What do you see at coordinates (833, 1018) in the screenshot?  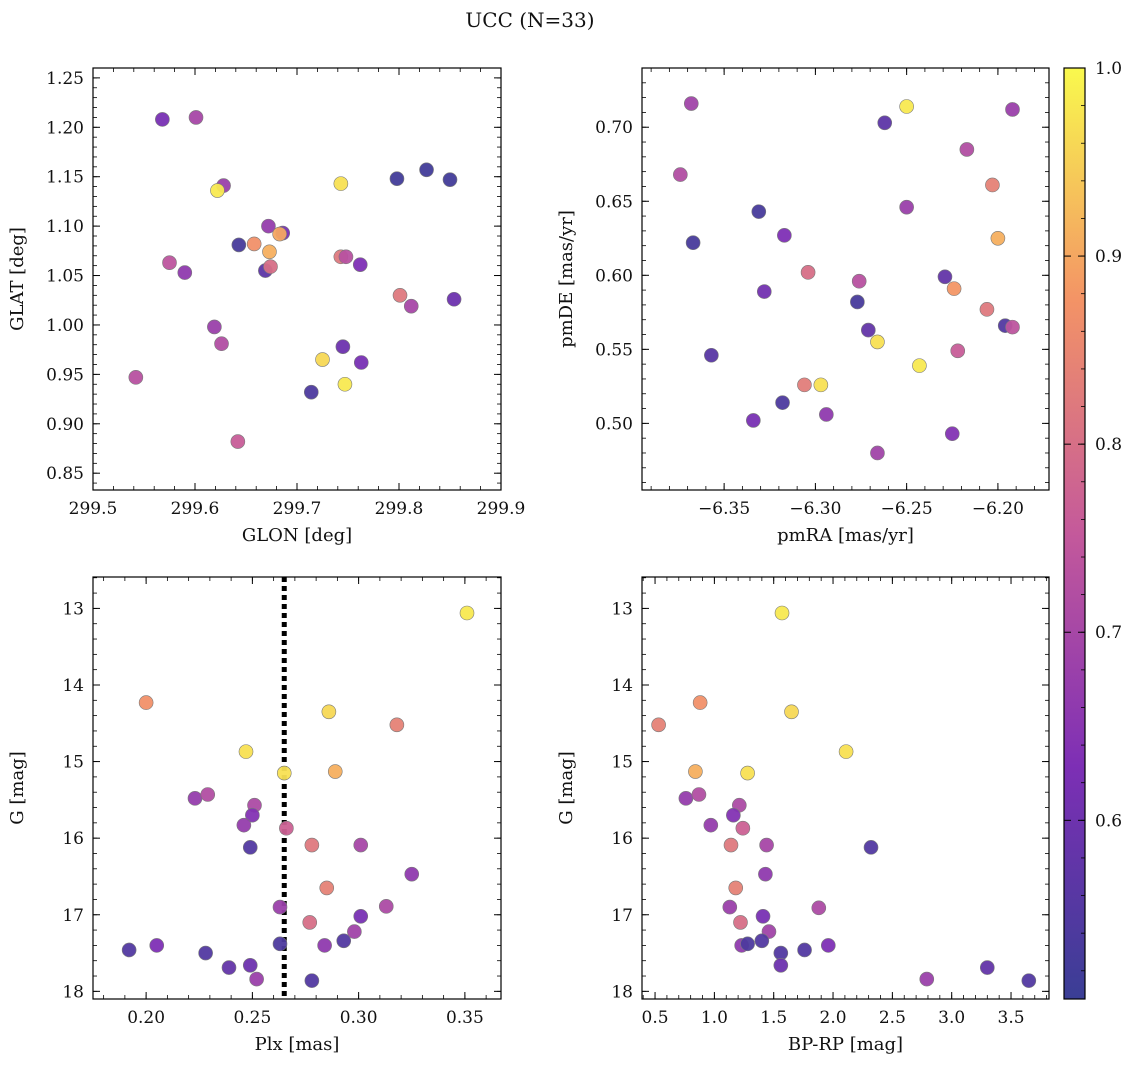 I see `x-tick-label: 2.0` at bounding box center [833, 1018].